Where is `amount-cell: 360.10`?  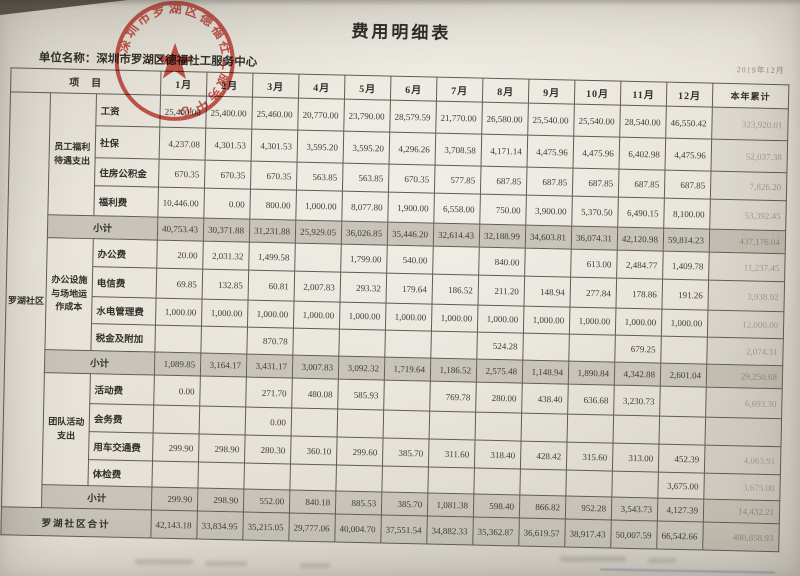
amount-cell: 360.10 is located at coordinates (314, 451).